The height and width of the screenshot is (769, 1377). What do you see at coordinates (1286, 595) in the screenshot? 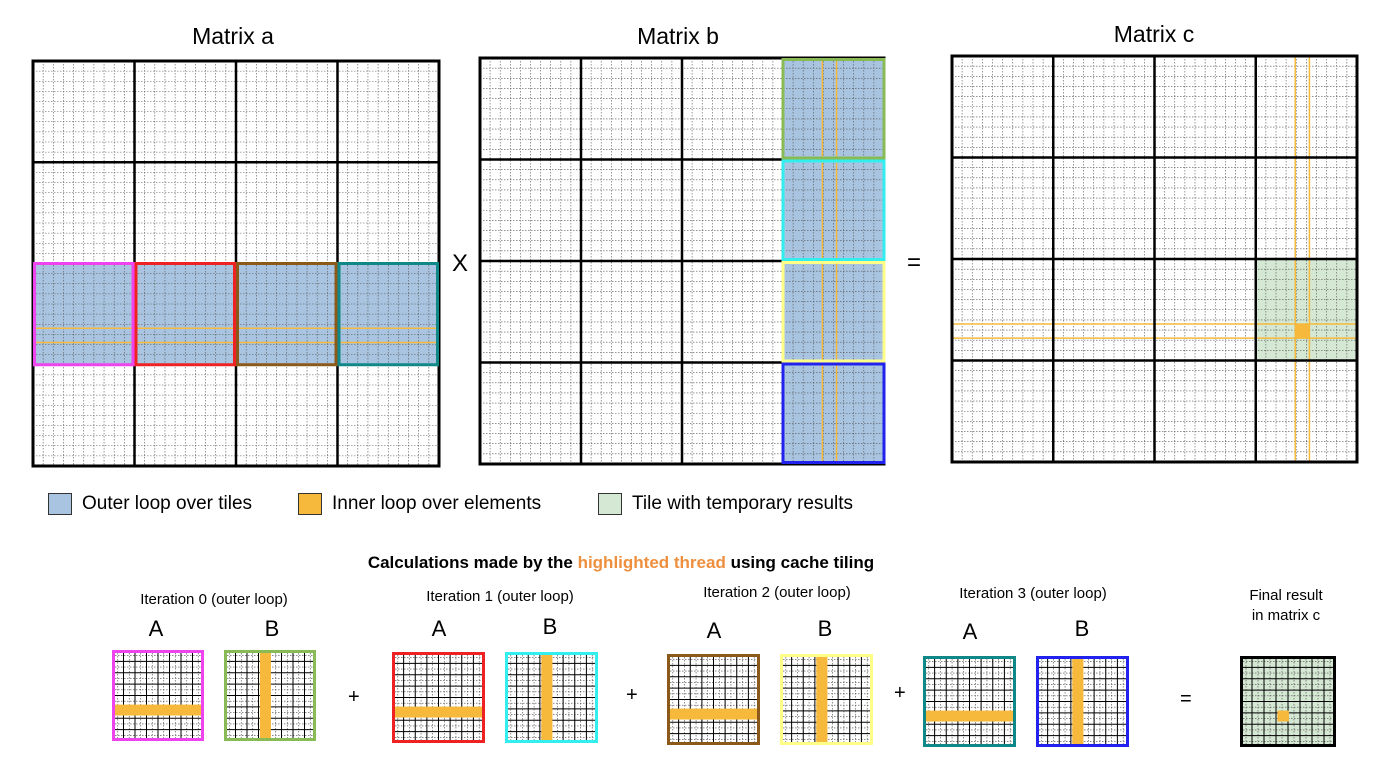
I see `final-result-line1: Final result` at bounding box center [1286, 595].